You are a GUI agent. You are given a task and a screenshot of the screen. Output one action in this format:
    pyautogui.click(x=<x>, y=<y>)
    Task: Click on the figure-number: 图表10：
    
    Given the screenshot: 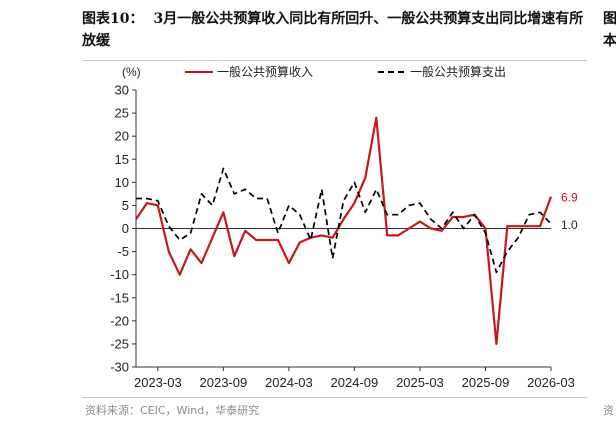 What is the action you would take?
    pyautogui.click(x=113, y=19)
    